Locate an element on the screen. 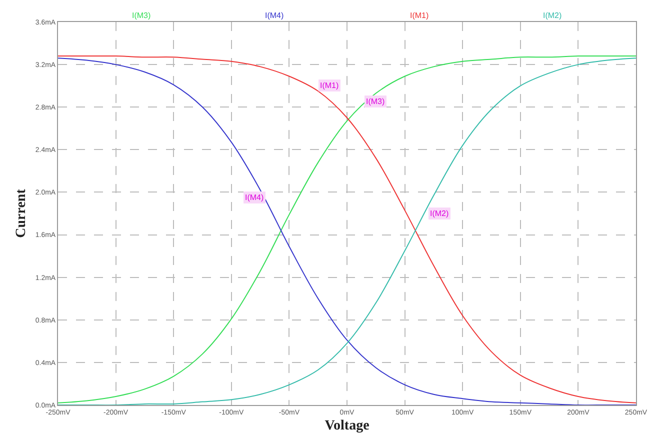  annotation: I(M4) is located at coordinates (254, 197).